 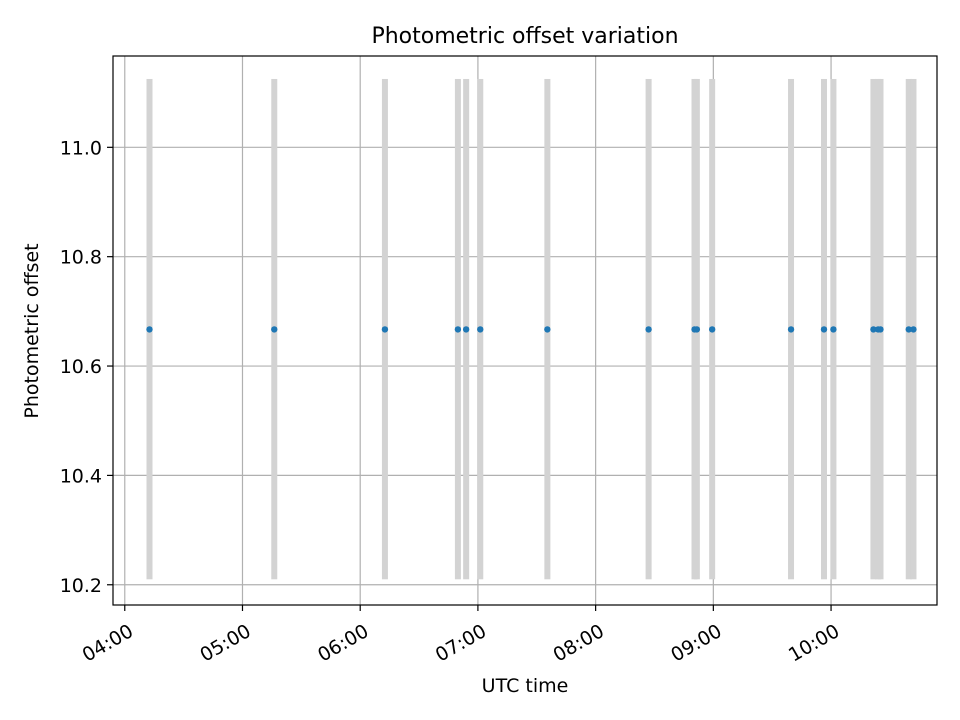 What do you see at coordinates (531, 329) in the screenshot?
I see `data-points` at bounding box center [531, 329].